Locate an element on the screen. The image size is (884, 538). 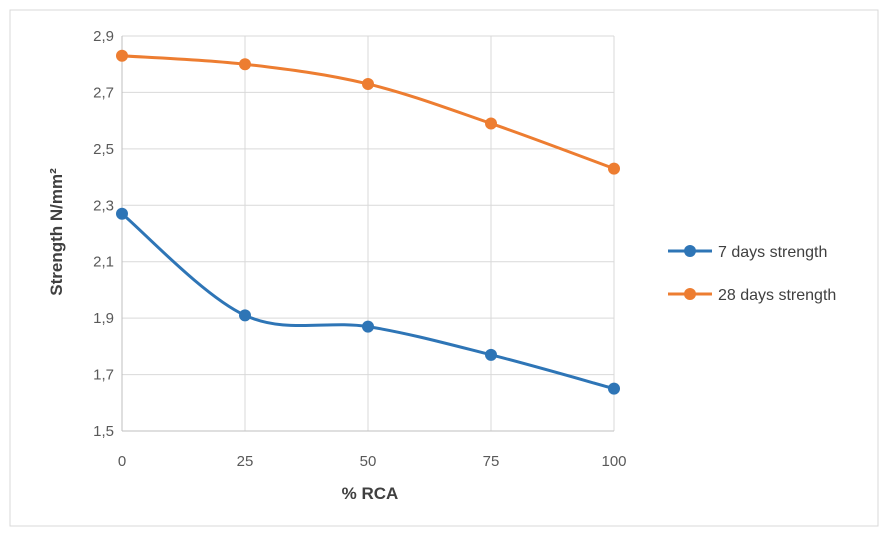
y-axis-title: Strength N/mm² is located at coordinates (56, 232).